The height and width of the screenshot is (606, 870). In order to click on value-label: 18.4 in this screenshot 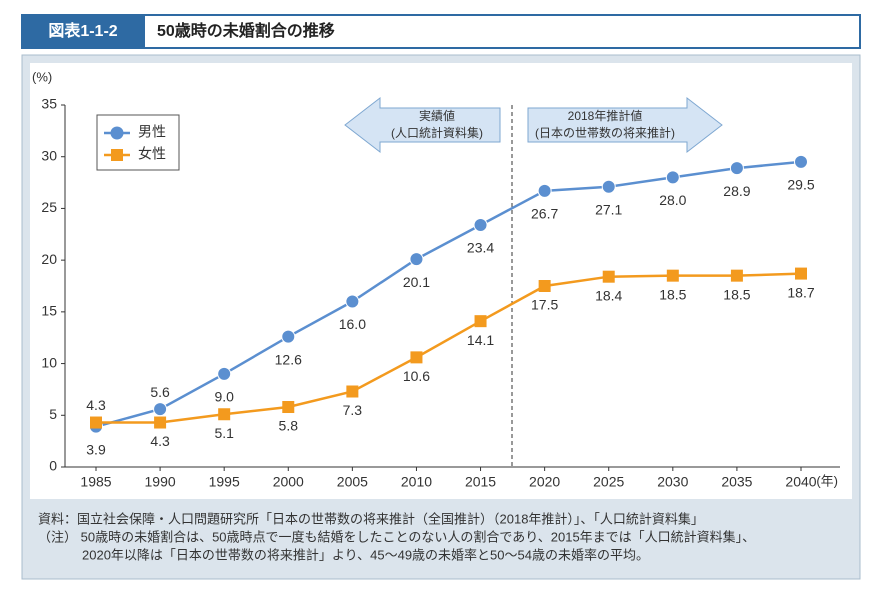, I will do `click(608, 295)`.